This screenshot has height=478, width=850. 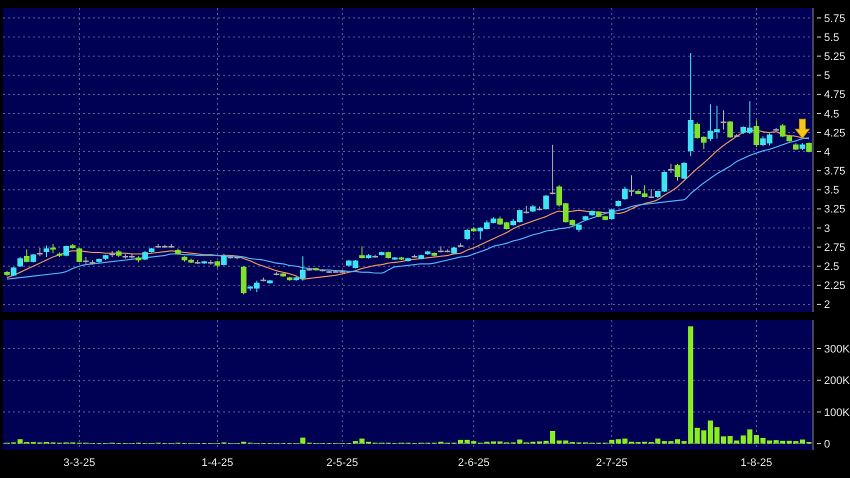 What do you see at coordinates (756, 463) in the screenshot?
I see `x-tick-label: 1-8-25` at bounding box center [756, 463].